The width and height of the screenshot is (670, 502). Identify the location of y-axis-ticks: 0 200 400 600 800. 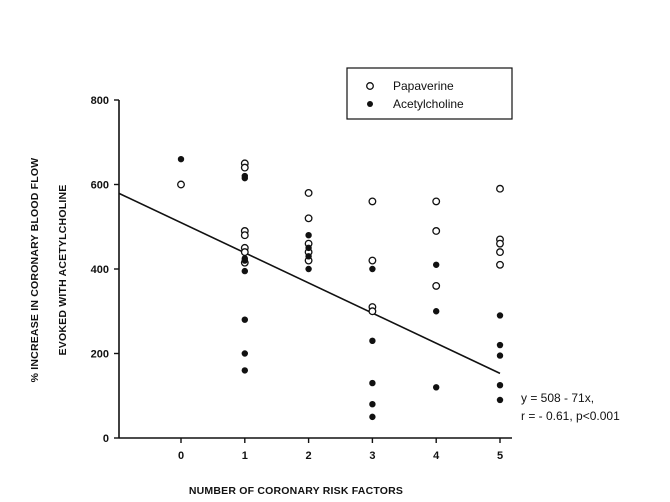
(105, 270).